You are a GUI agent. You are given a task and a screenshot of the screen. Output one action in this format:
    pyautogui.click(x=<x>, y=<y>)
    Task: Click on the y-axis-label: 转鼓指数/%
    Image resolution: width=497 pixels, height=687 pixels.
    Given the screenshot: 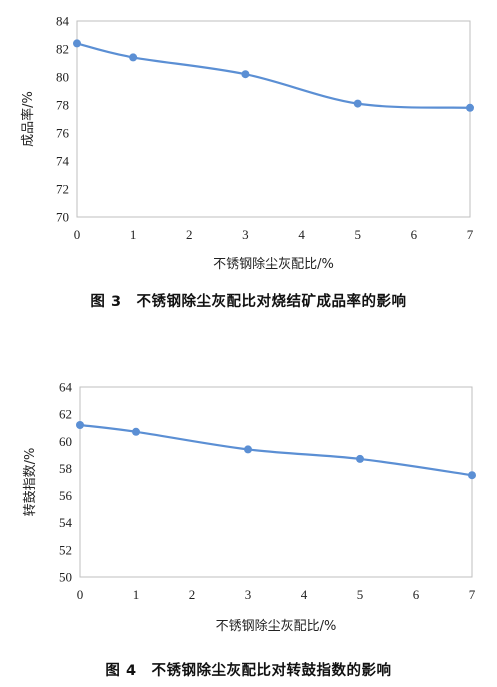 What is the action you would take?
    pyautogui.click(x=30, y=482)
    